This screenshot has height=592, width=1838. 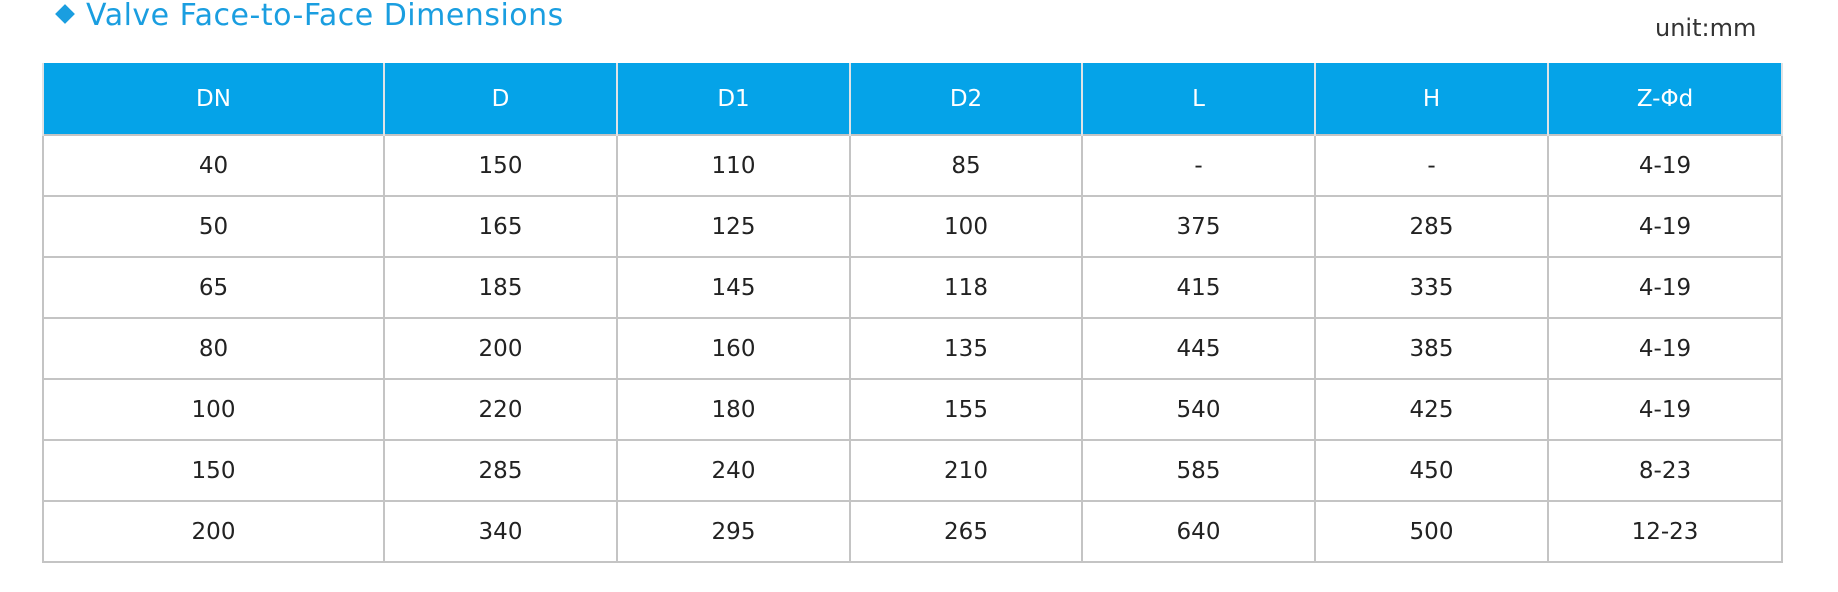 I want to click on diamond-icon, so click(x=65, y=14).